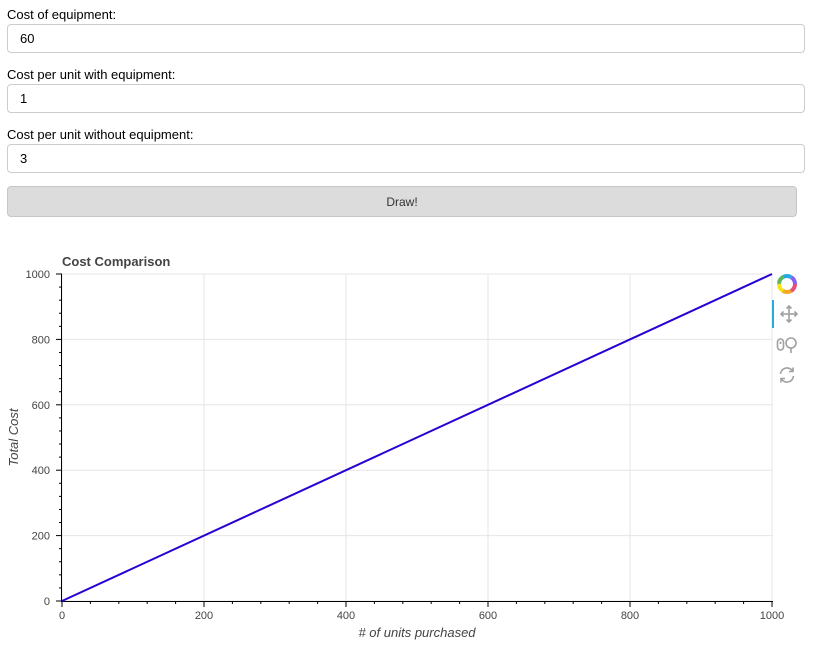  Describe the element at coordinates (406, 98) in the screenshot. I see `unit-cost-with-input` at that location.